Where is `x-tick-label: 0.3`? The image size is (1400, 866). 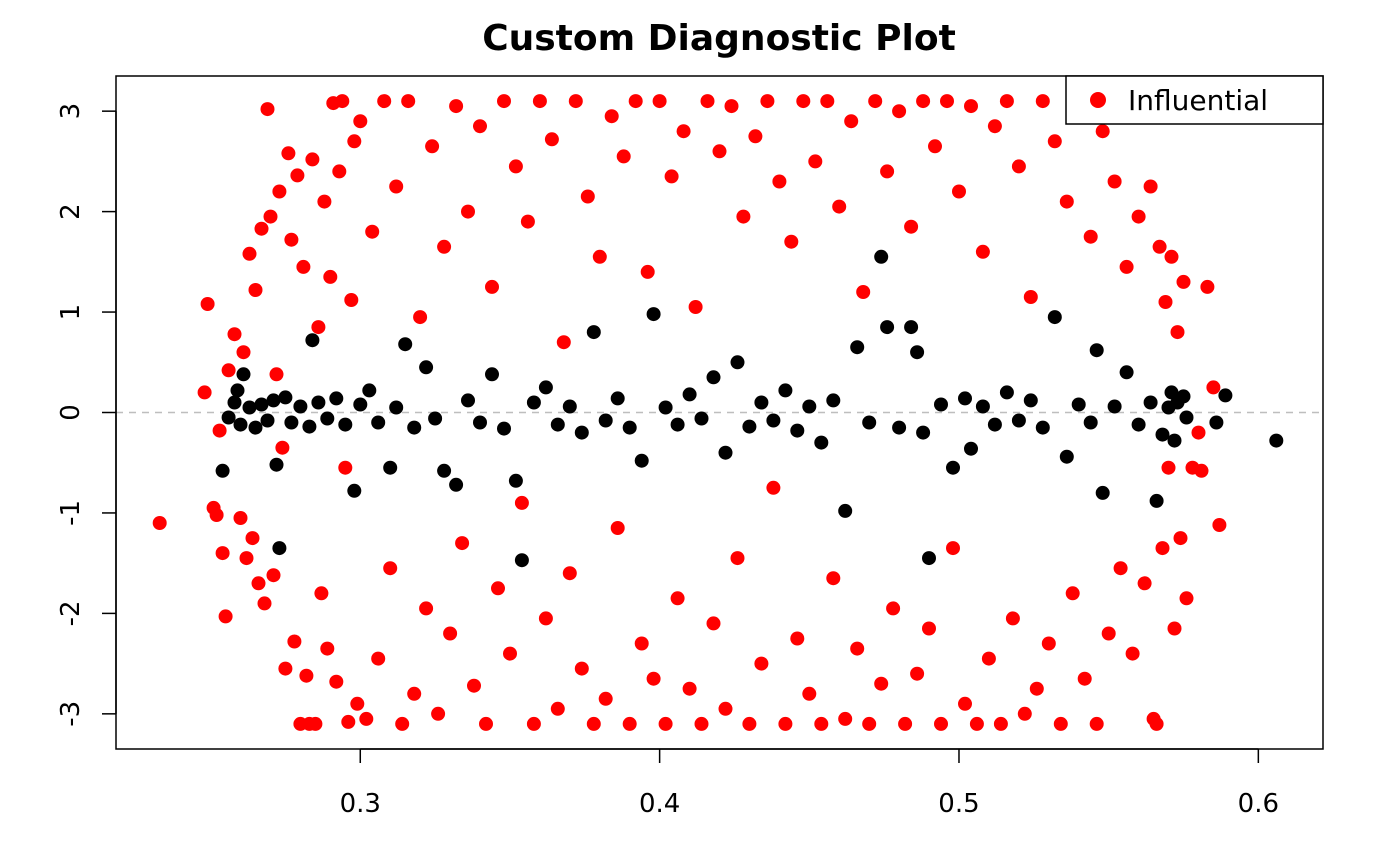
x-tick-label: 0.3 is located at coordinates (360, 804).